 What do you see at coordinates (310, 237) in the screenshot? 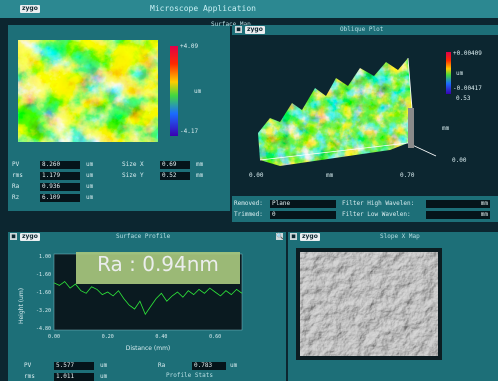
I see `slope-zygo-logo: zygo` at bounding box center [310, 237].